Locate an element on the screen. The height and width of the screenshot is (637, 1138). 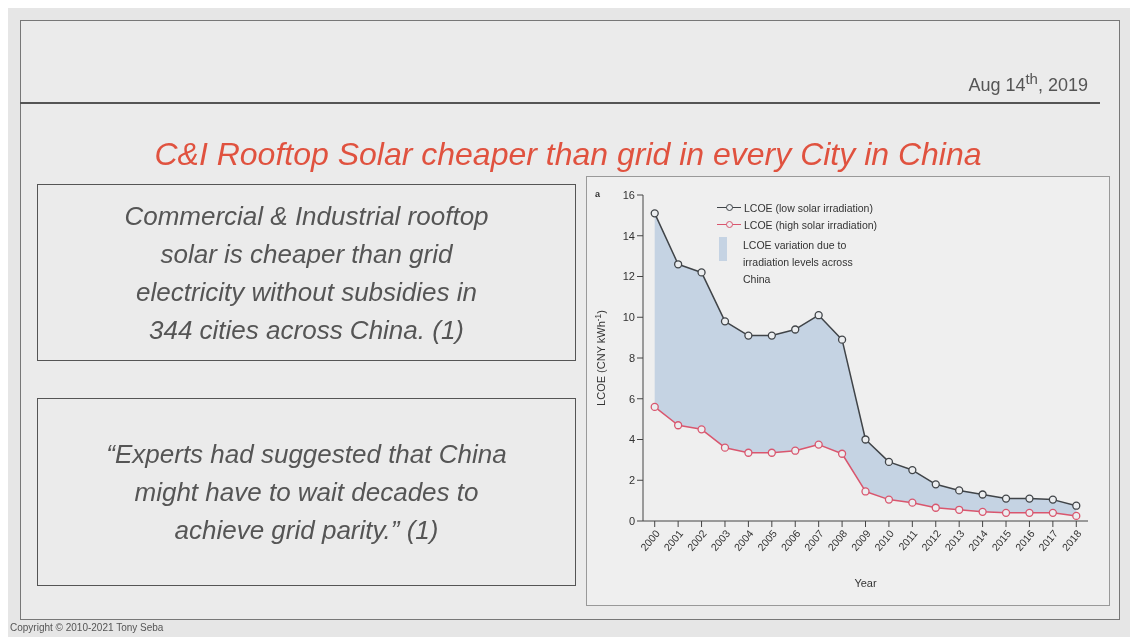
y-tick-label: 4 is located at coordinates (631, 439).